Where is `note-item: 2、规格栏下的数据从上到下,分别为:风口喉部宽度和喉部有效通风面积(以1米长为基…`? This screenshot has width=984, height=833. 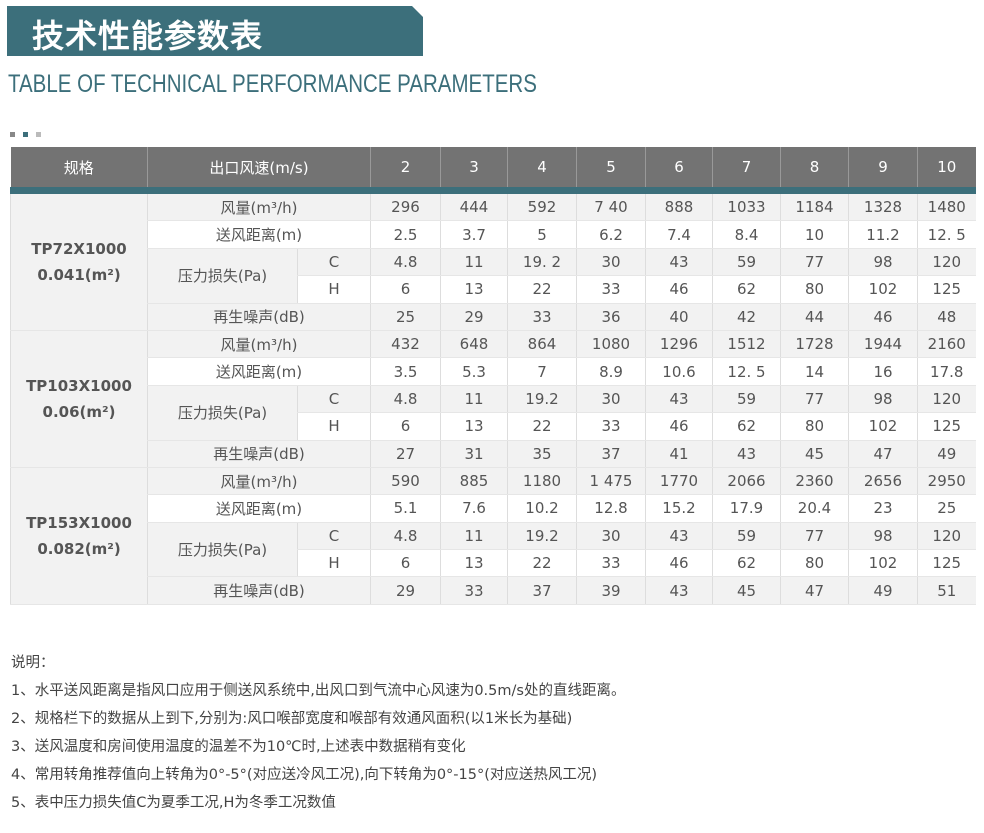
note-item: 2、规格栏下的数据从上到下,分别为:风口喉部宽度和喉部有效通风面积(以1米长为基… is located at coordinates (292, 719).